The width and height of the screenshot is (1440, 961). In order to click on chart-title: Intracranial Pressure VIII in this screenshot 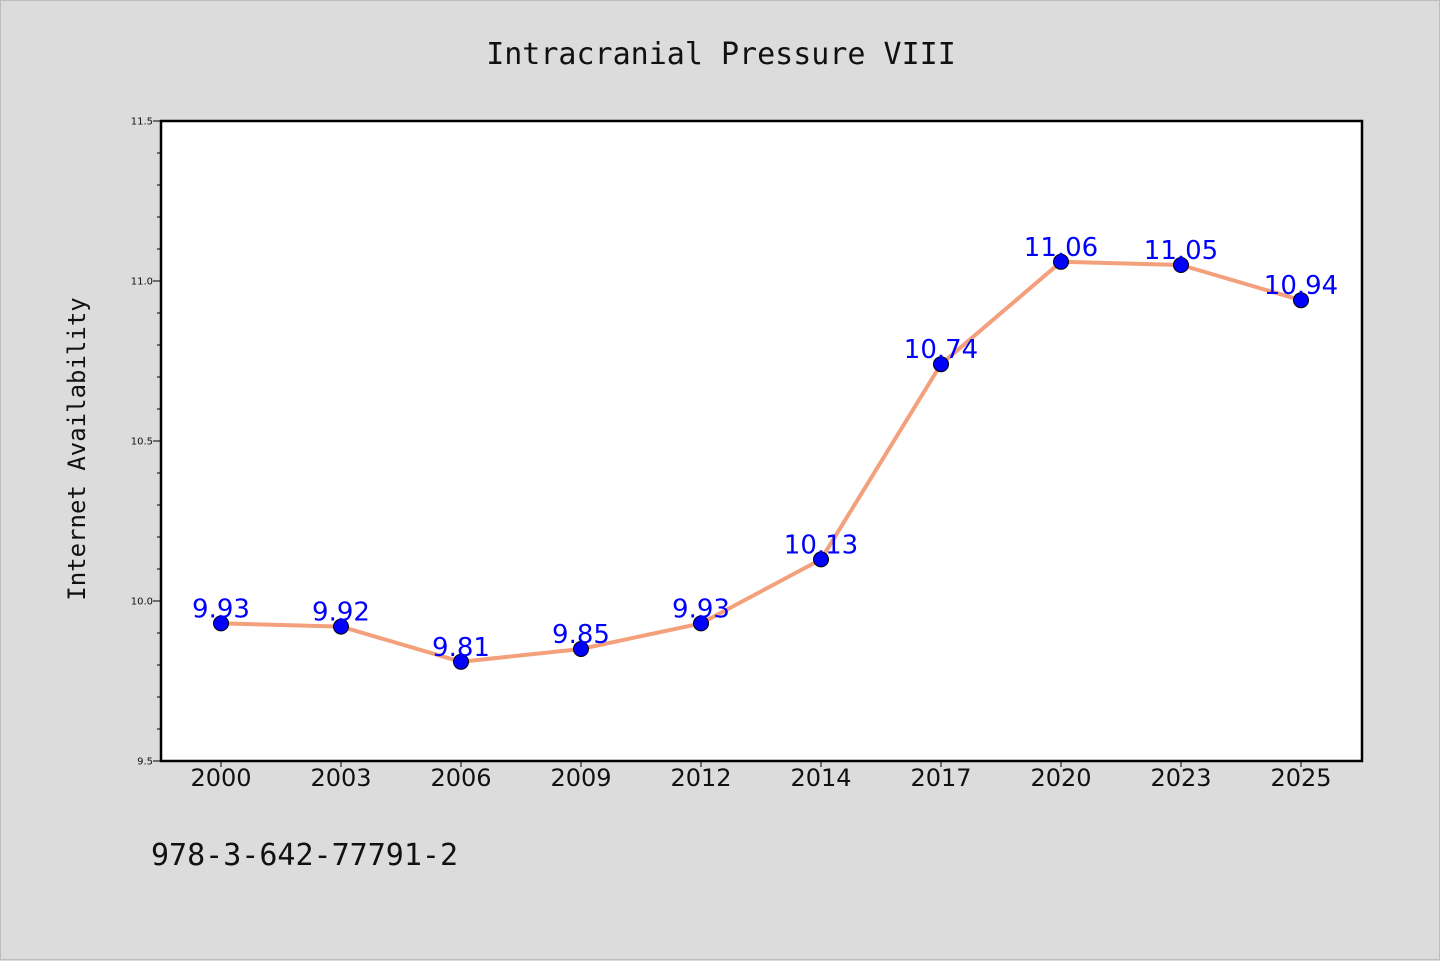, I will do `click(721, 54)`.